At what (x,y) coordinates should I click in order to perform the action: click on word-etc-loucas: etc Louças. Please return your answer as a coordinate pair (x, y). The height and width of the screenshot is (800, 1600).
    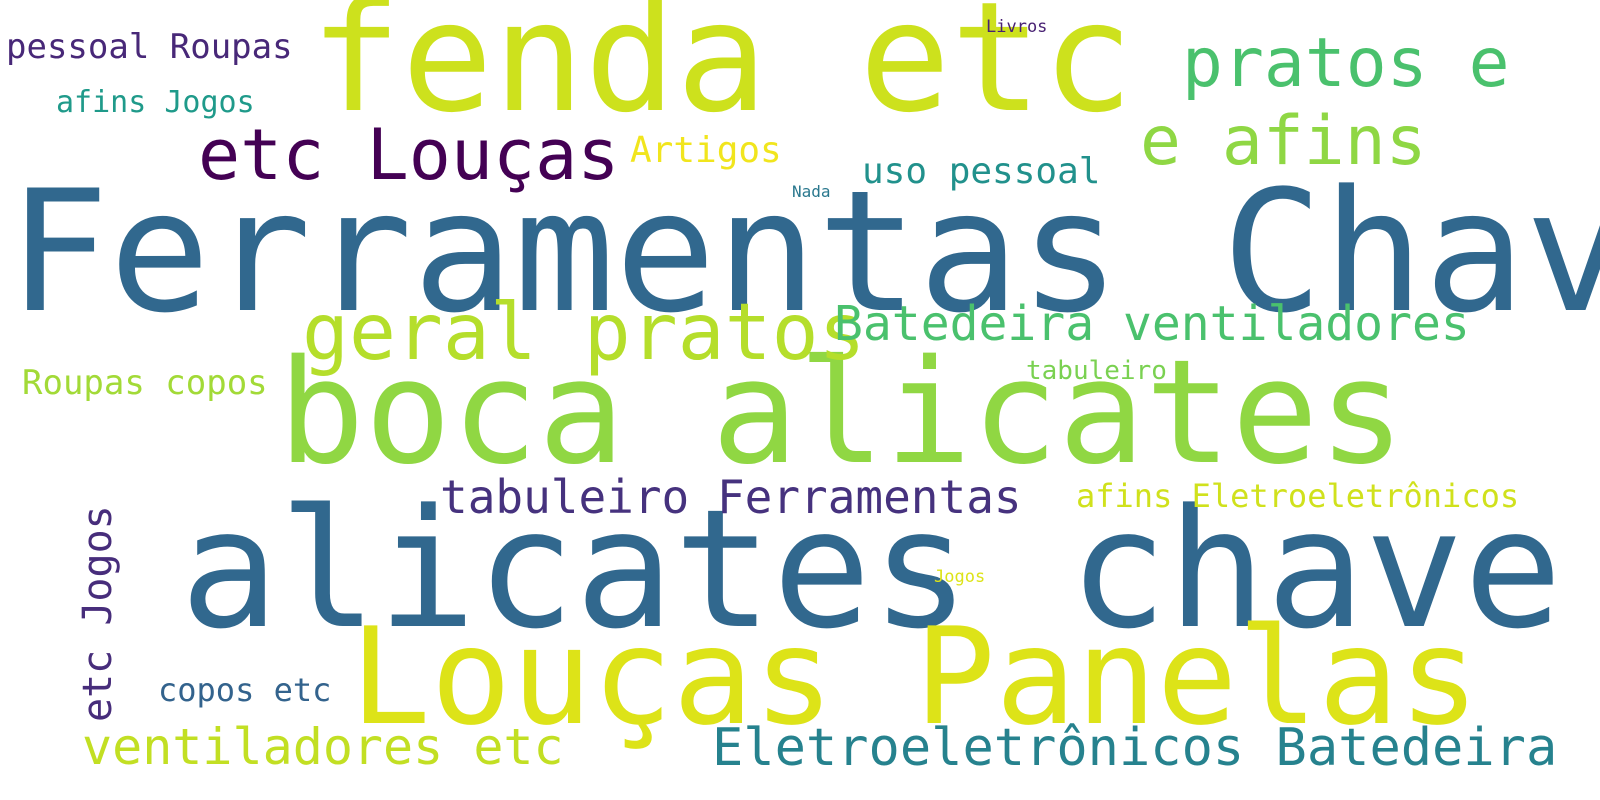
    Looking at the image, I should click on (409, 155).